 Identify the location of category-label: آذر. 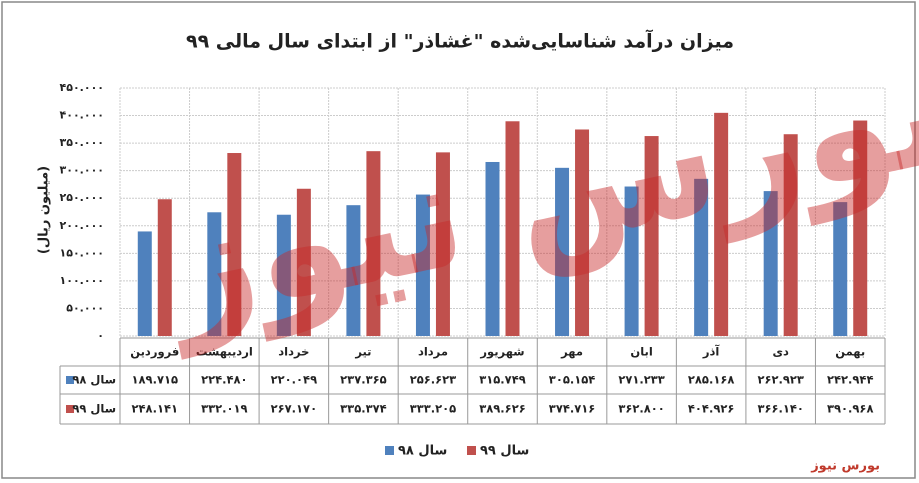
(711, 352).